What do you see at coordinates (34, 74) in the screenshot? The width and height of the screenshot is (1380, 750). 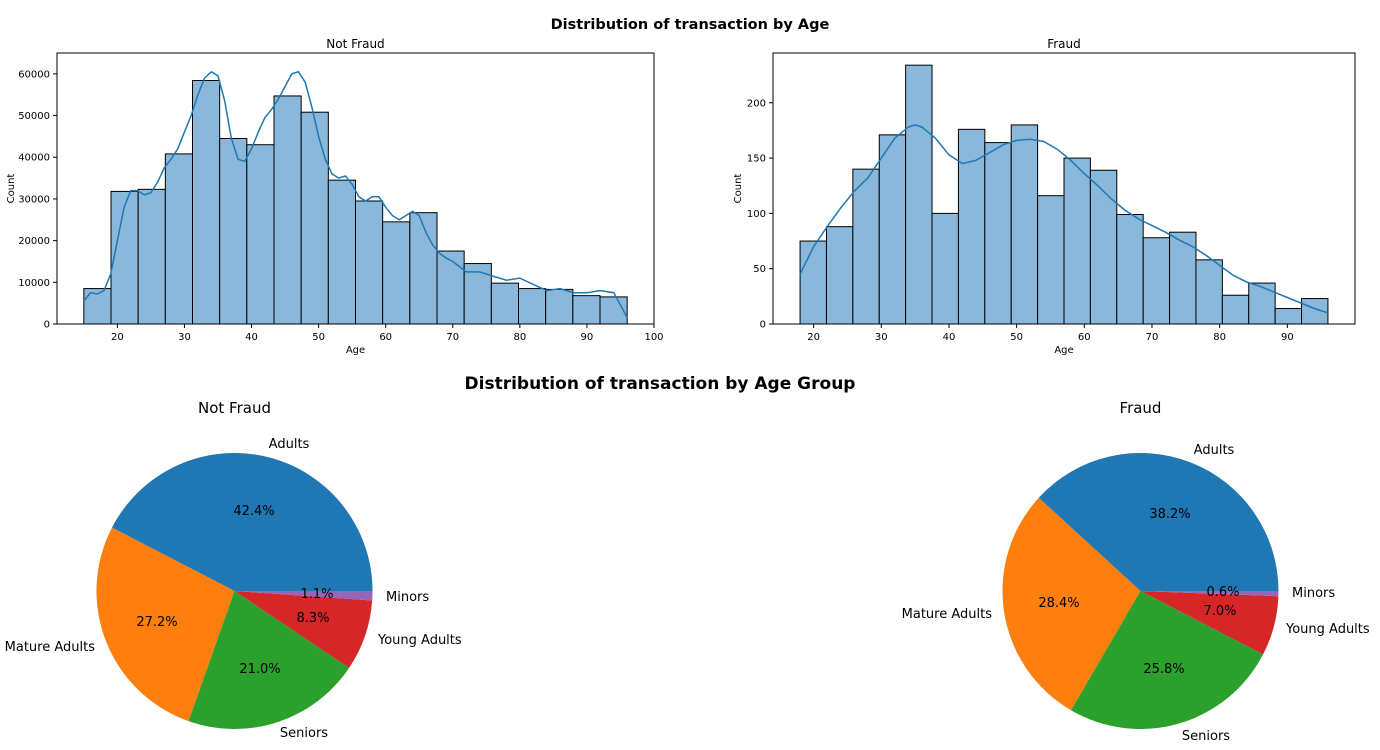 I see `y-tick-label: 60000` at bounding box center [34, 74].